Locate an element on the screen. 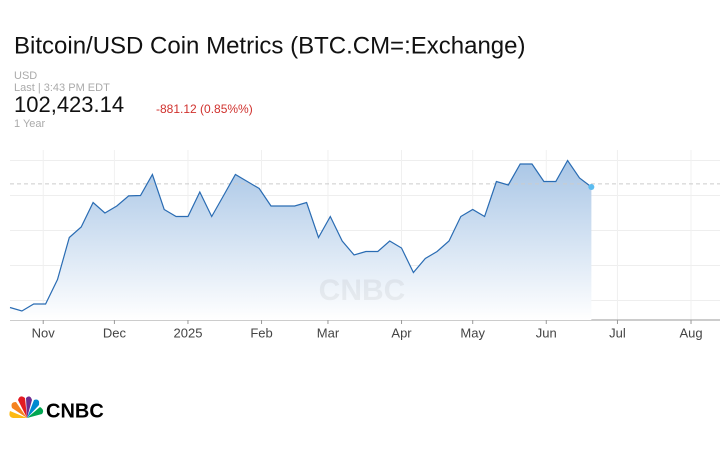  x-tick-label: Dec is located at coordinates (115, 332).